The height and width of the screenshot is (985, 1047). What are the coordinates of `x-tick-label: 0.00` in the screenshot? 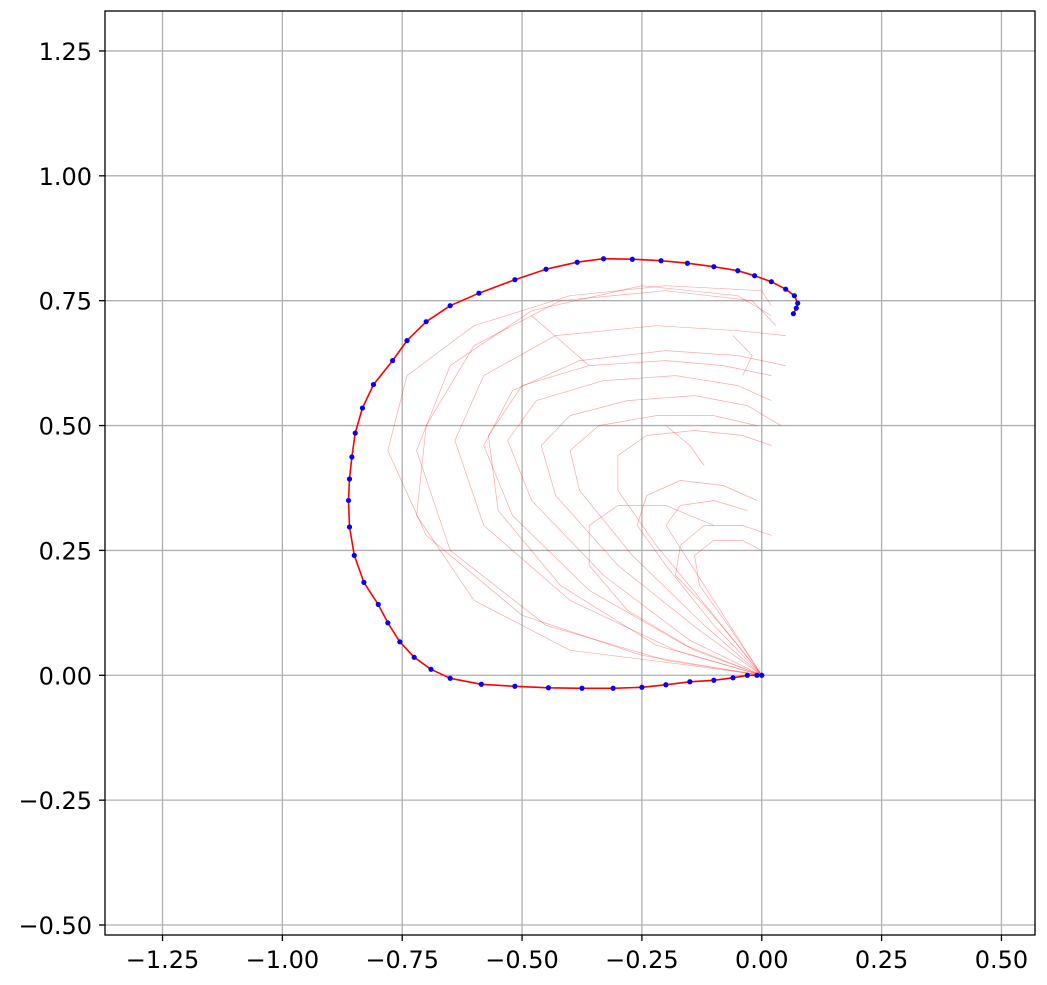 It's located at (761, 960).